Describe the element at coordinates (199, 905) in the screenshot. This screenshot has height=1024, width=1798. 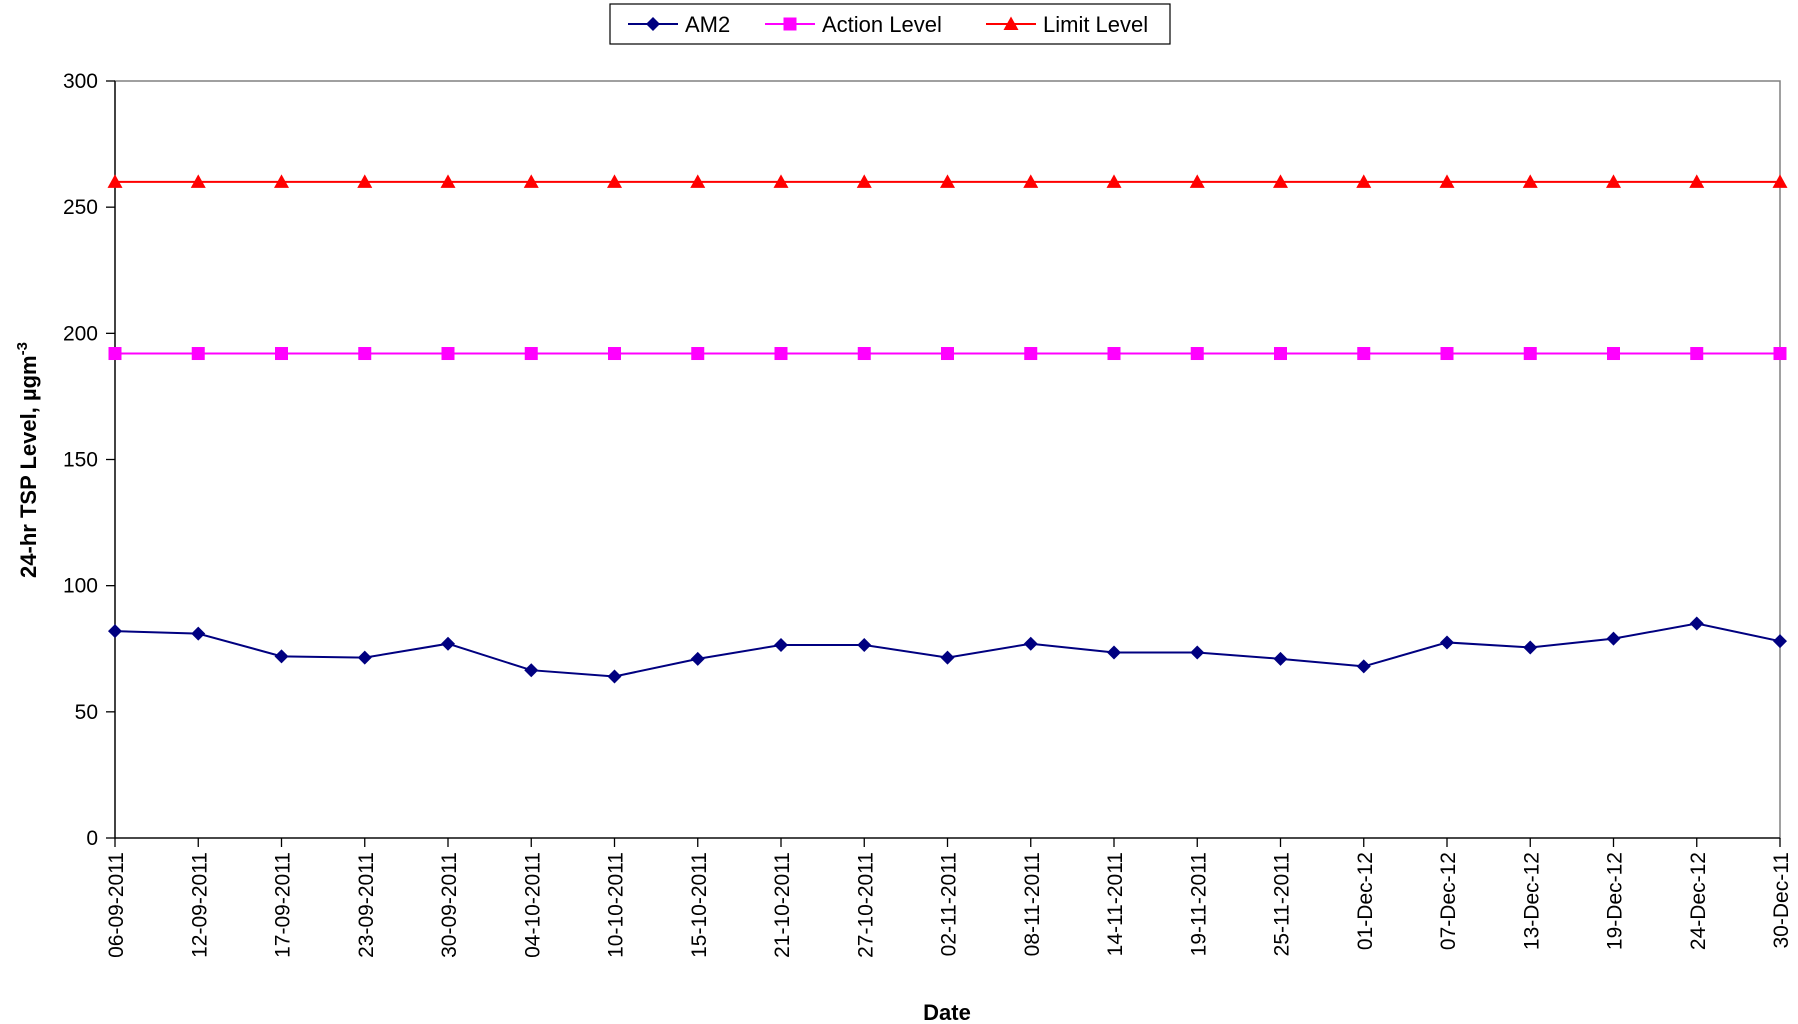
I see `x-tick-label: 12-09-2011` at that location.